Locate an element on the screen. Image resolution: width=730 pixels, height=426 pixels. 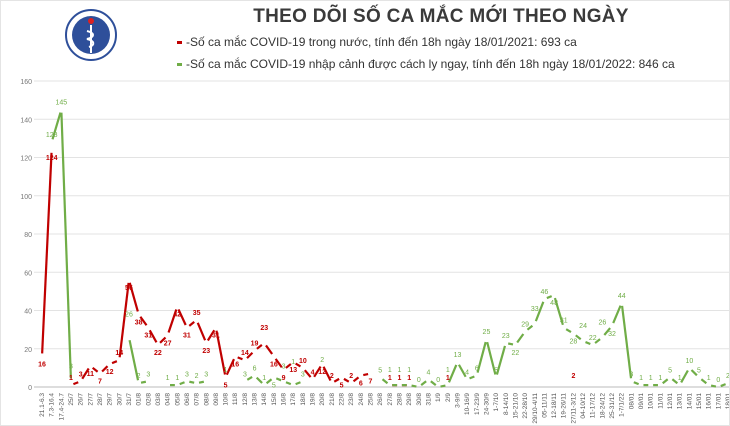
x-tick-label: 16/01 is located at coordinates (709, 401).